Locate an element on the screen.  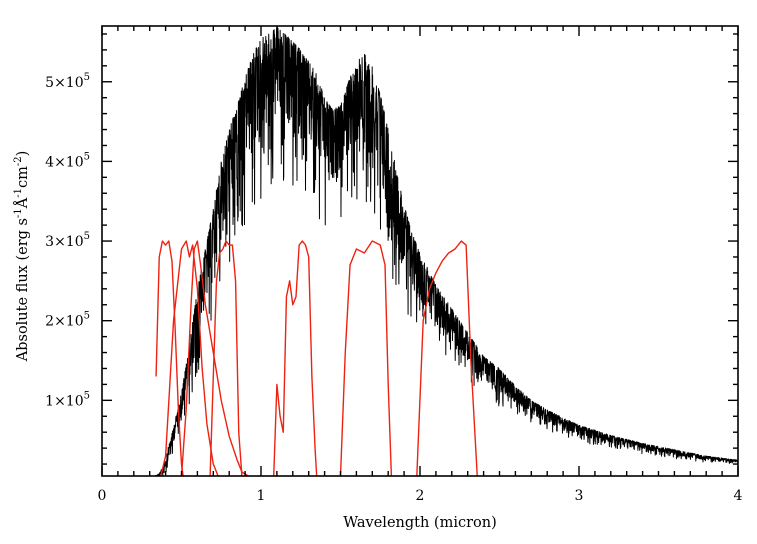
y-tick-label: 4×10⁵ is located at coordinates (67, 160).